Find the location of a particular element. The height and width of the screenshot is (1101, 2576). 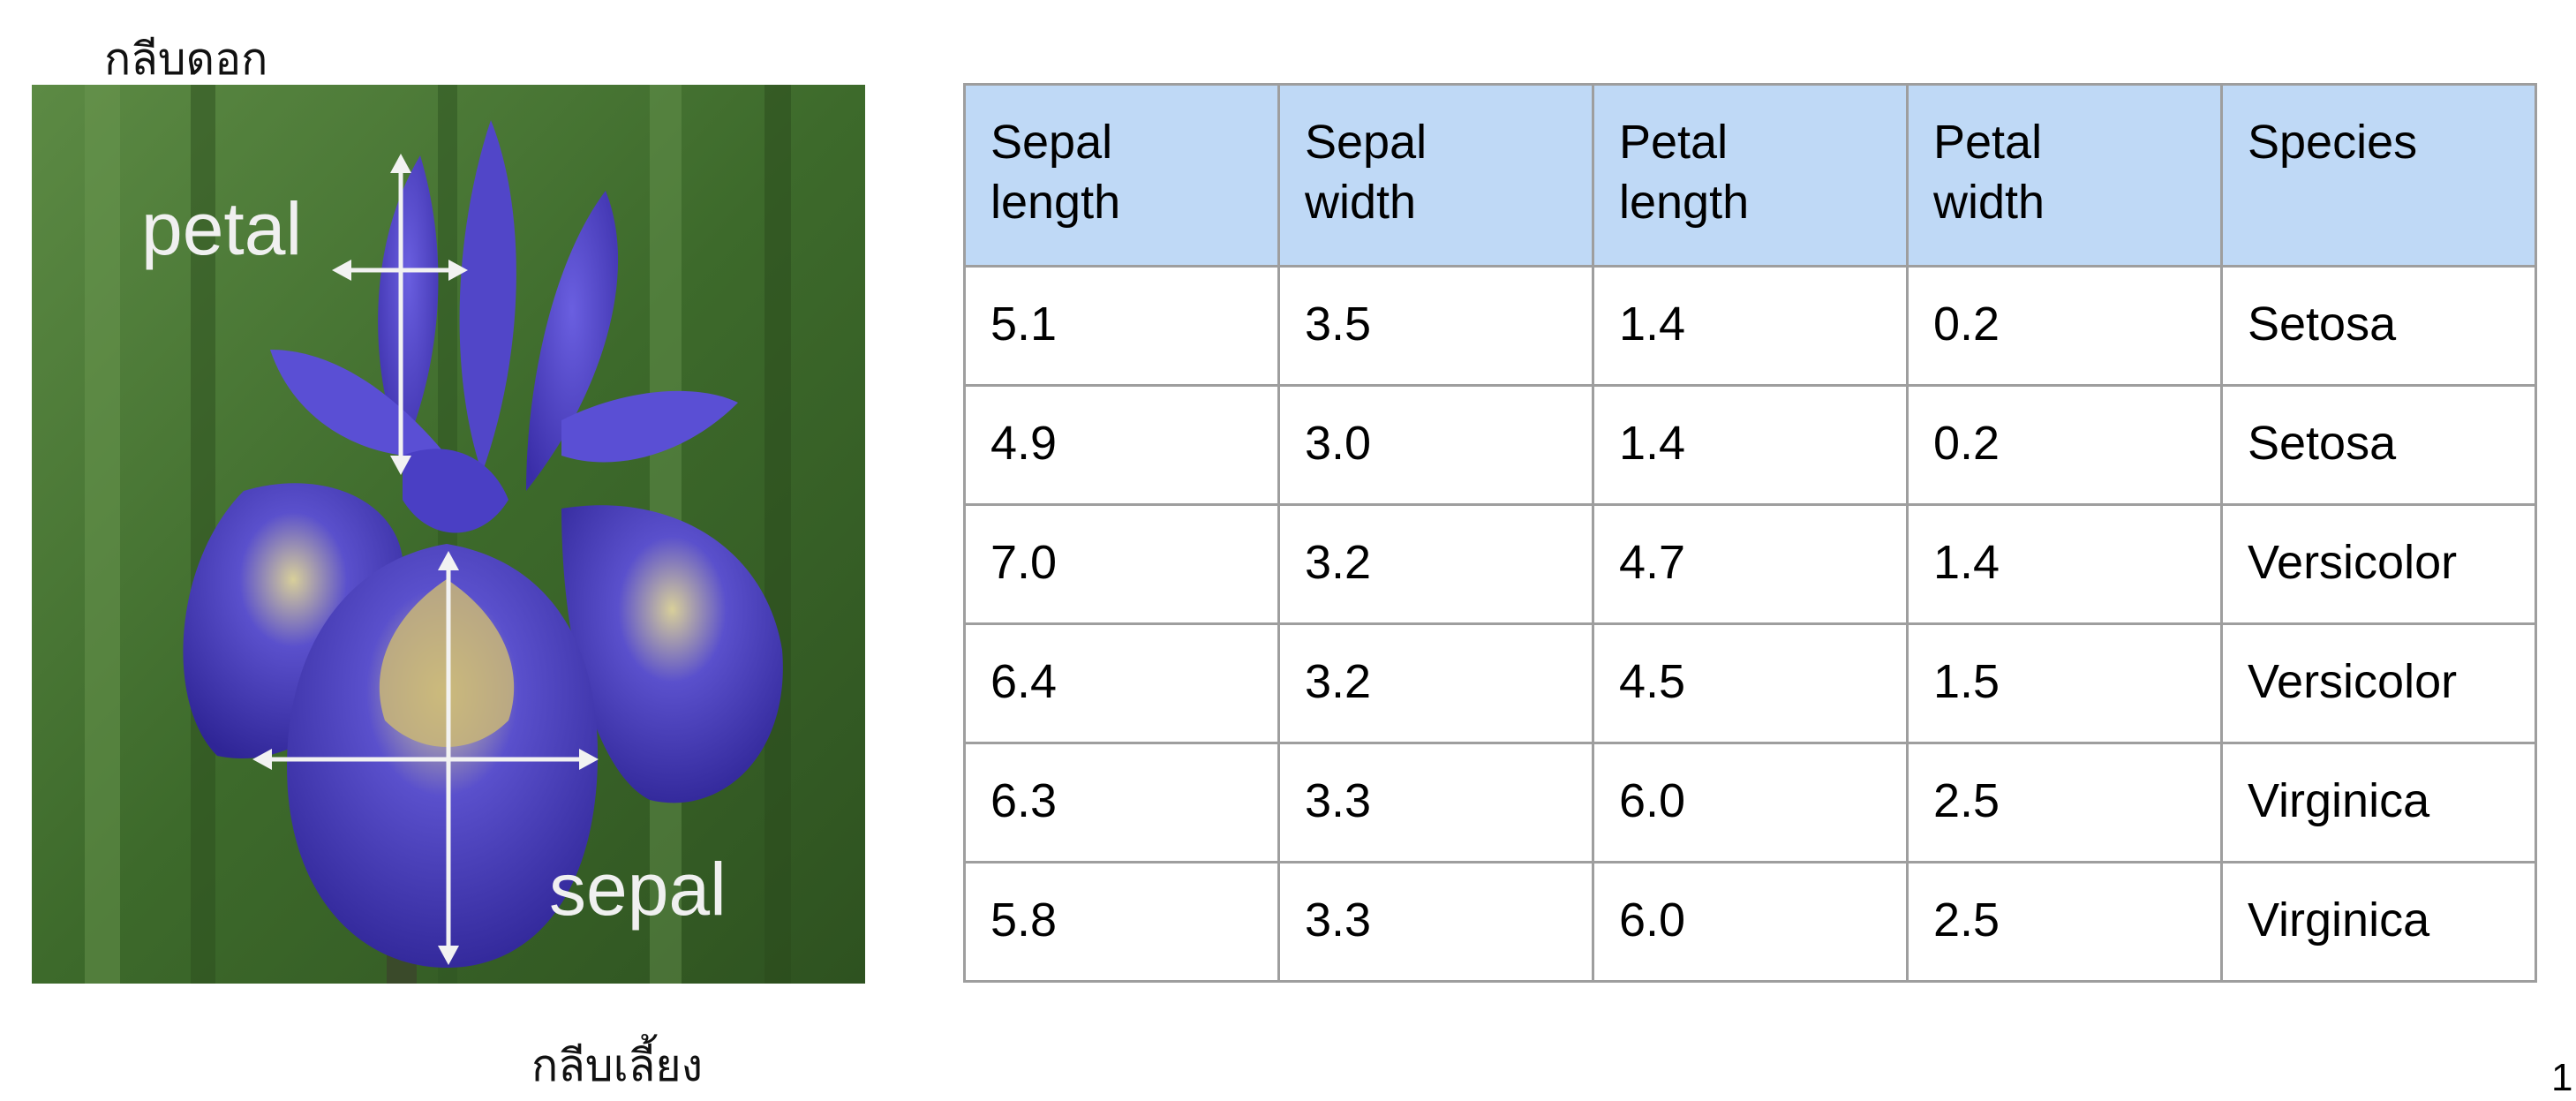

table-row: 6.4 3.2 4.5 1.5 Versicolor is located at coordinates (1750, 683).